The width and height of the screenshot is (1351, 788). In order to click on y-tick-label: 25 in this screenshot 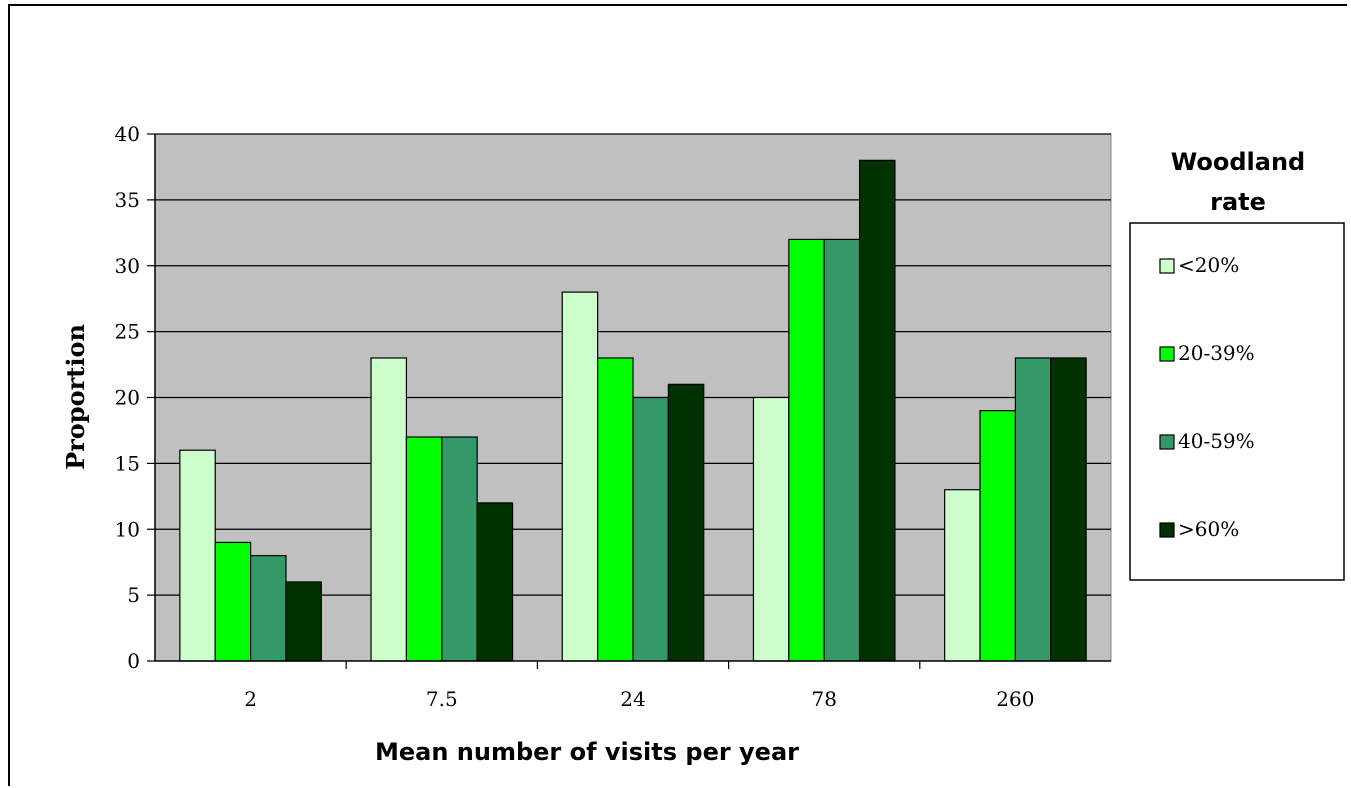, I will do `click(127, 332)`.